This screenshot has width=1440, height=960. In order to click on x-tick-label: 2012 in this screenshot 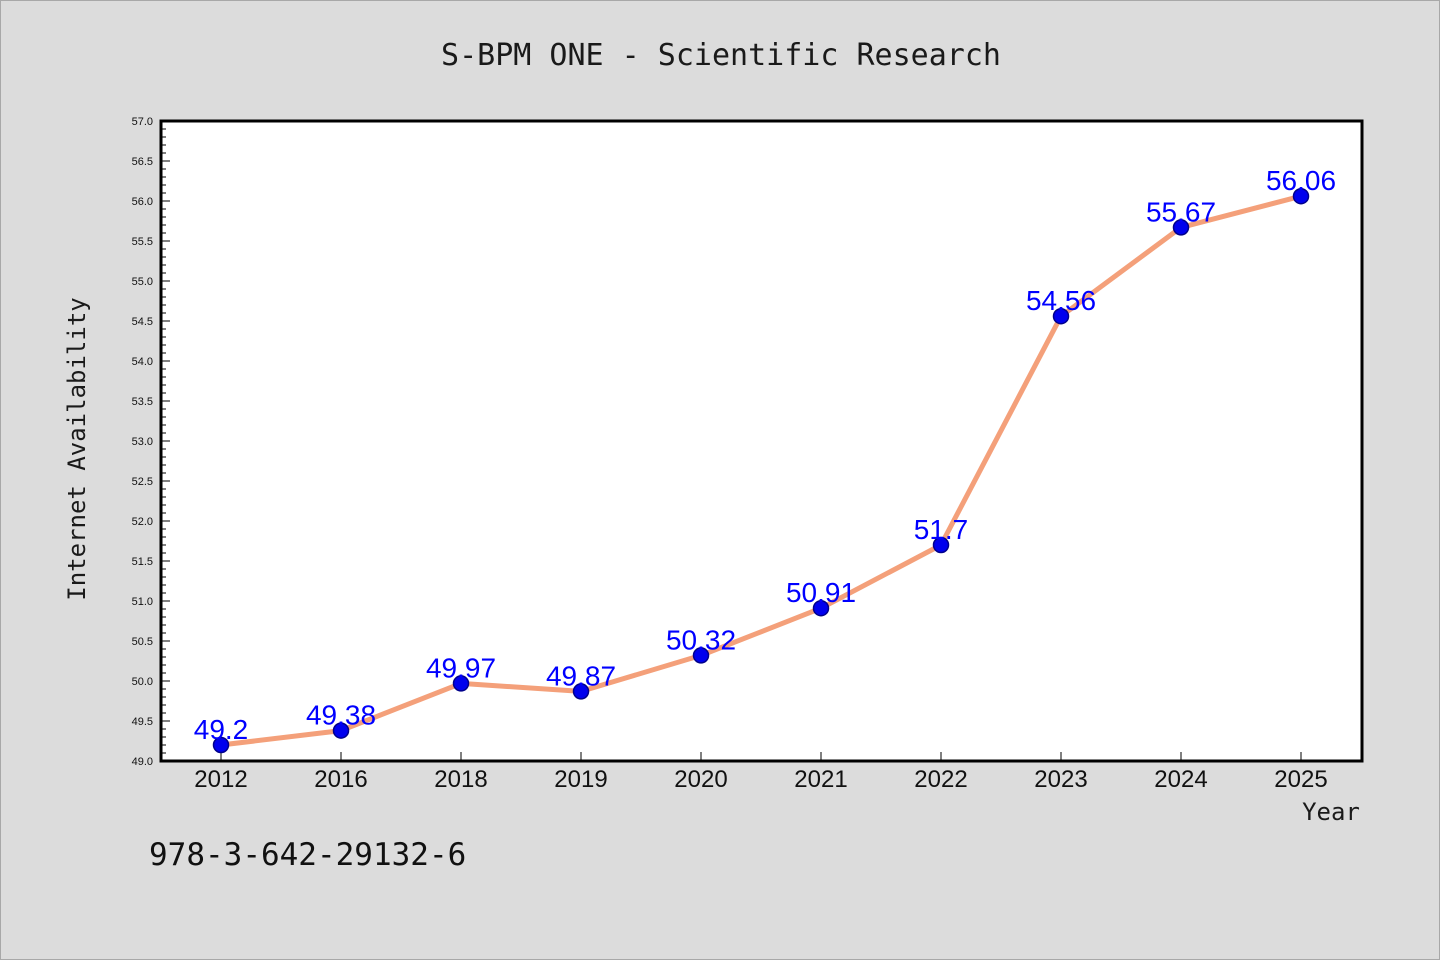, I will do `click(220, 779)`.